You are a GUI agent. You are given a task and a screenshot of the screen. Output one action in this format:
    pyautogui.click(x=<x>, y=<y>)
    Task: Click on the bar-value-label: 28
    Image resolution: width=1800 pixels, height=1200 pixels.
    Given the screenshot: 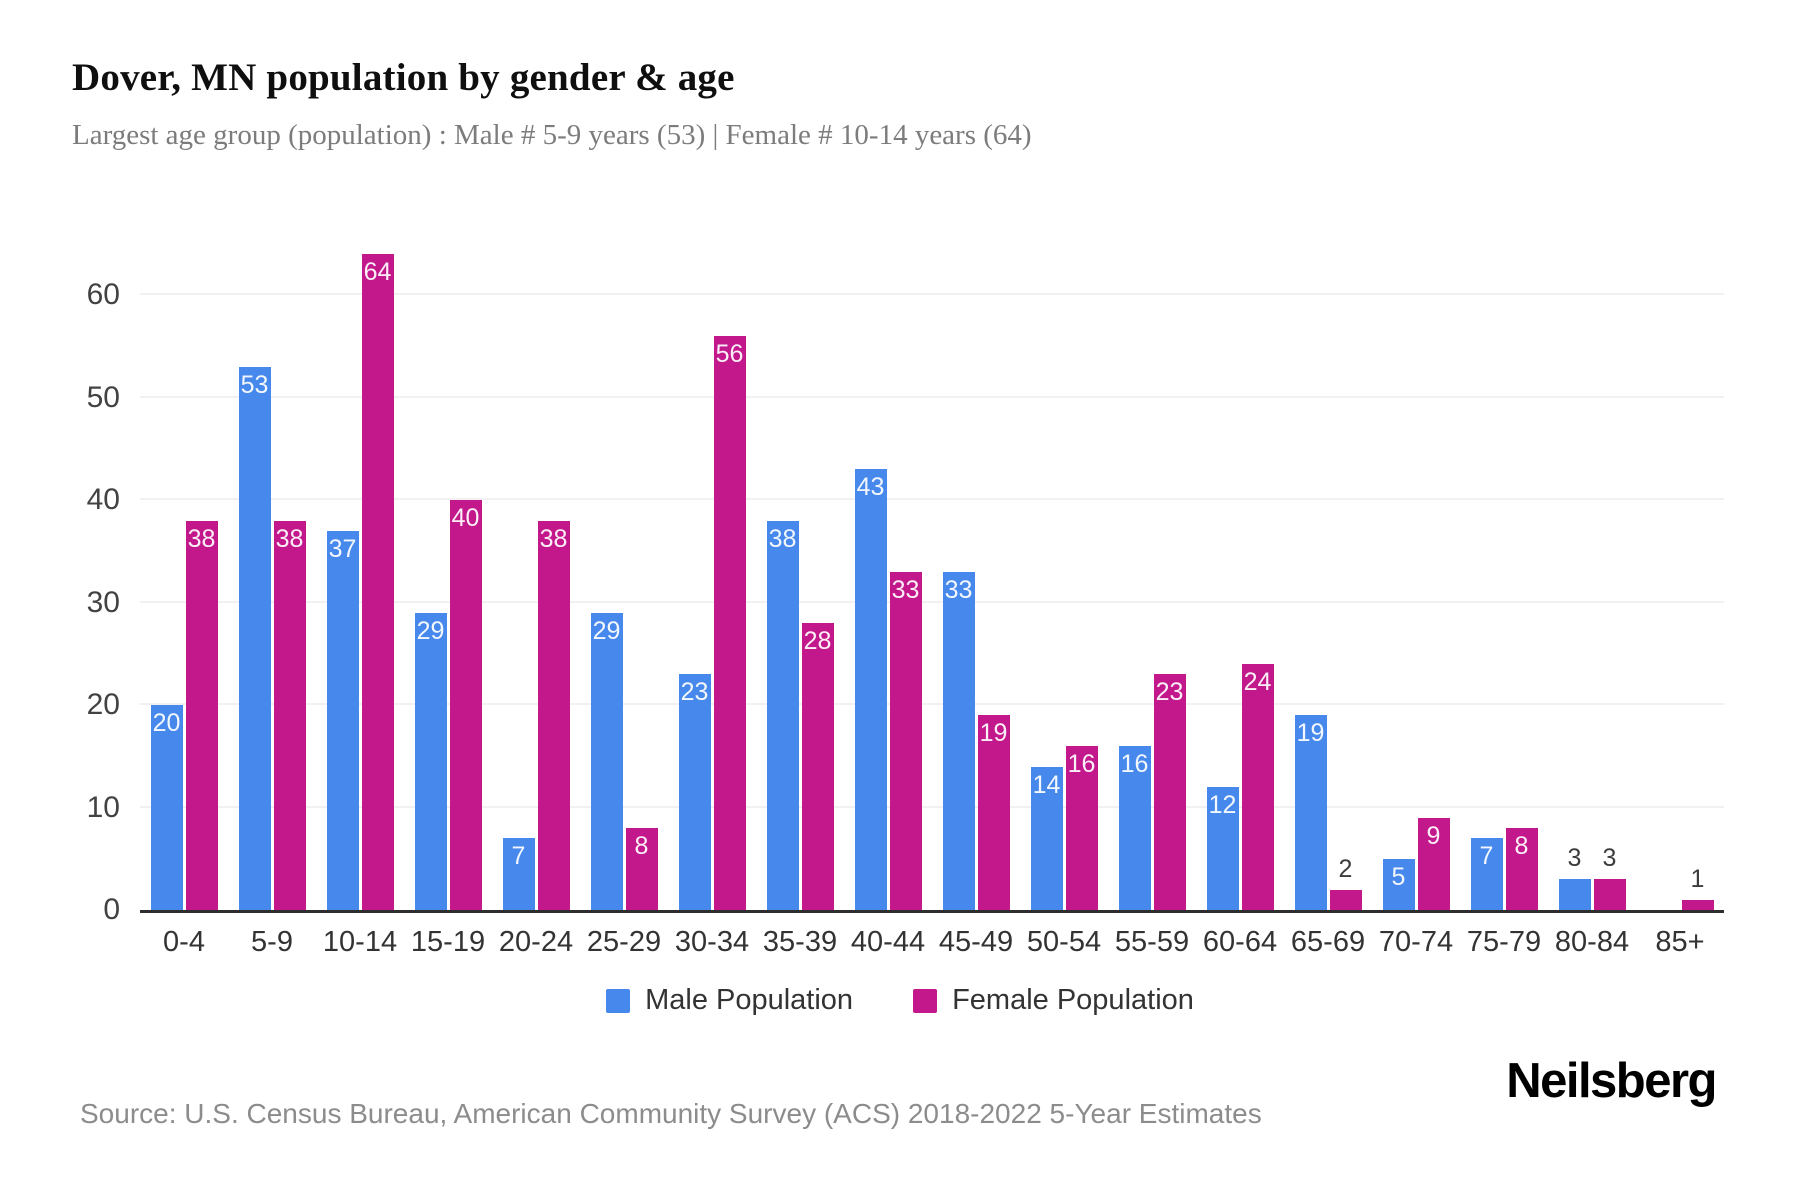 What is the action you would take?
    pyautogui.click(x=817, y=641)
    